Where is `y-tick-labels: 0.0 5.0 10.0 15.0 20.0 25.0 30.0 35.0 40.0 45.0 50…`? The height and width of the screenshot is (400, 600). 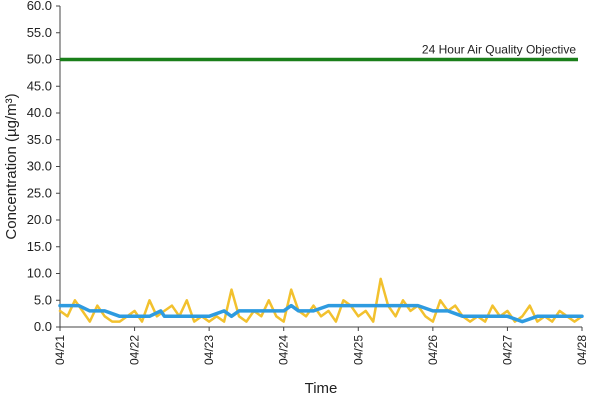 y-tick-labels: 0.0 5.0 10.0 15.0 20.0 25.0 30.0 35.0 40.0 45.0 50… is located at coordinates (43, 167).